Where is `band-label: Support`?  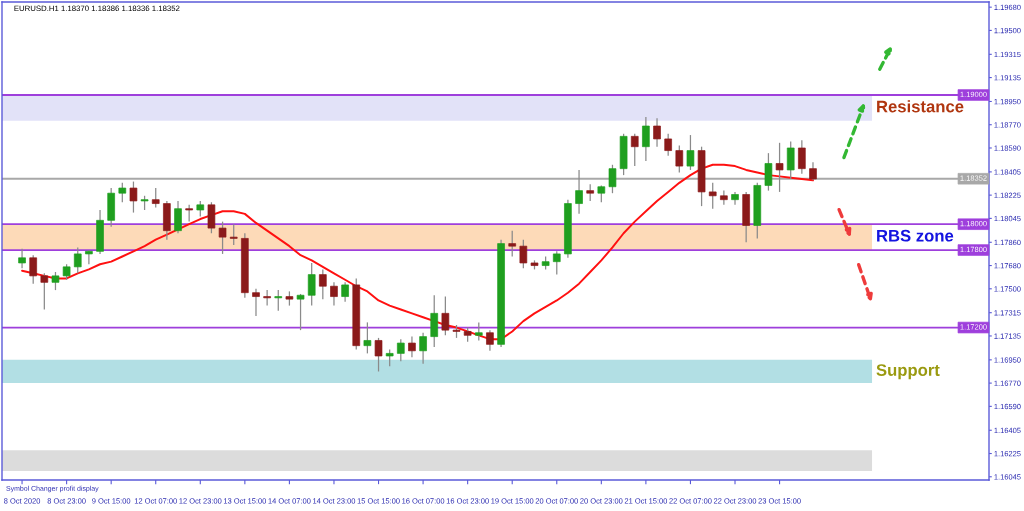 band-label: Support is located at coordinates (908, 372).